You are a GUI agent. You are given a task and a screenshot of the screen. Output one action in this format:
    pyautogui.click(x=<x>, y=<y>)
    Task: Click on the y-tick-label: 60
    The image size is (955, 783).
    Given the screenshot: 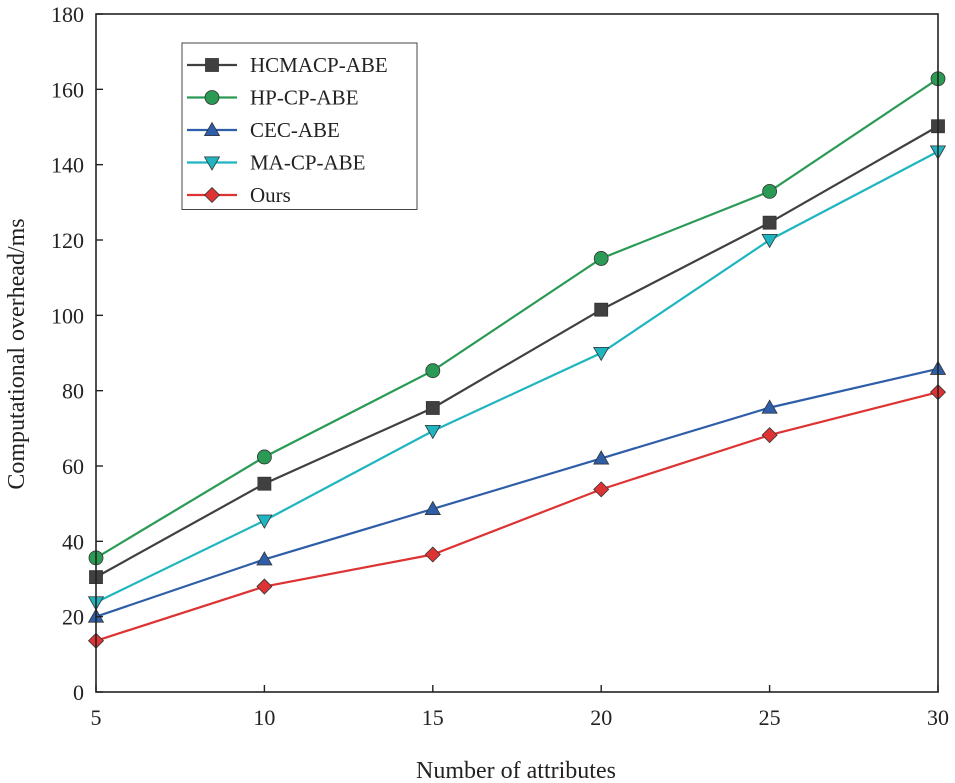 What is the action you would take?
    pyautogui.click(x=73, y=466)
    